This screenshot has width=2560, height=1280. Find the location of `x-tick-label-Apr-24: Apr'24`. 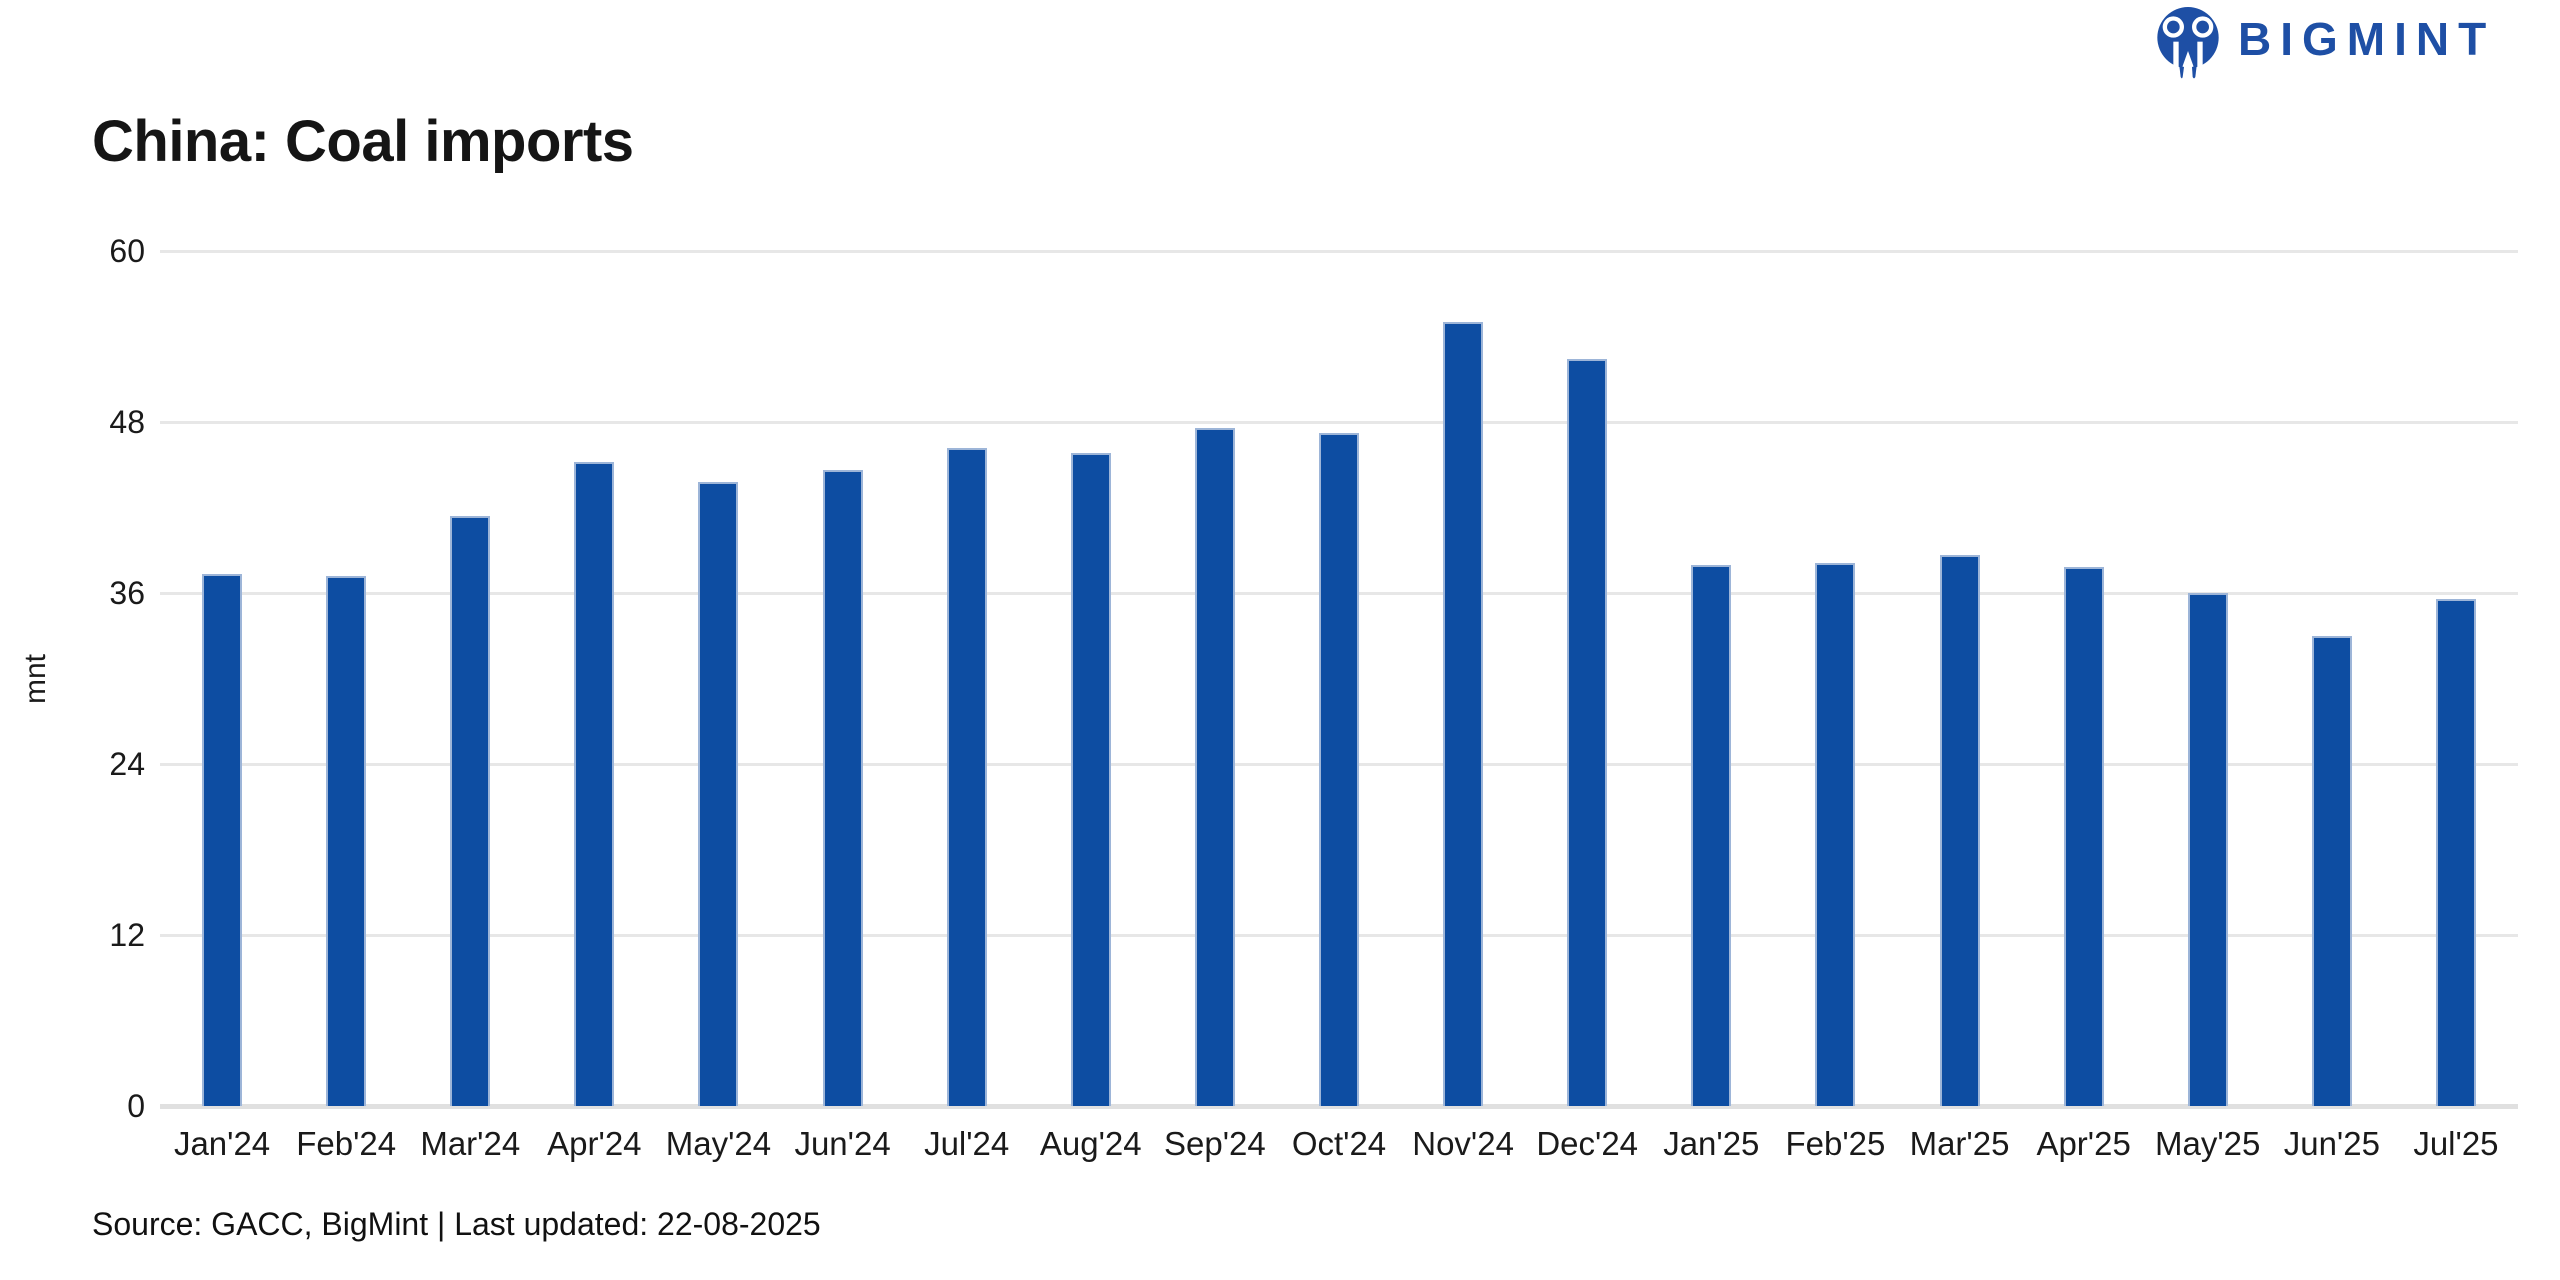

x-tick-label-Apr-24: Apr'24 is located at coordinates (594, 1143).